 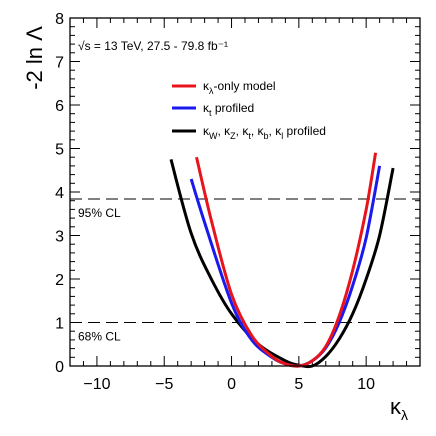 What do you see at coordinates (399, 408) in the screenshot?
I see `x-axis-label: κλ` at bounding box center [399, 408].